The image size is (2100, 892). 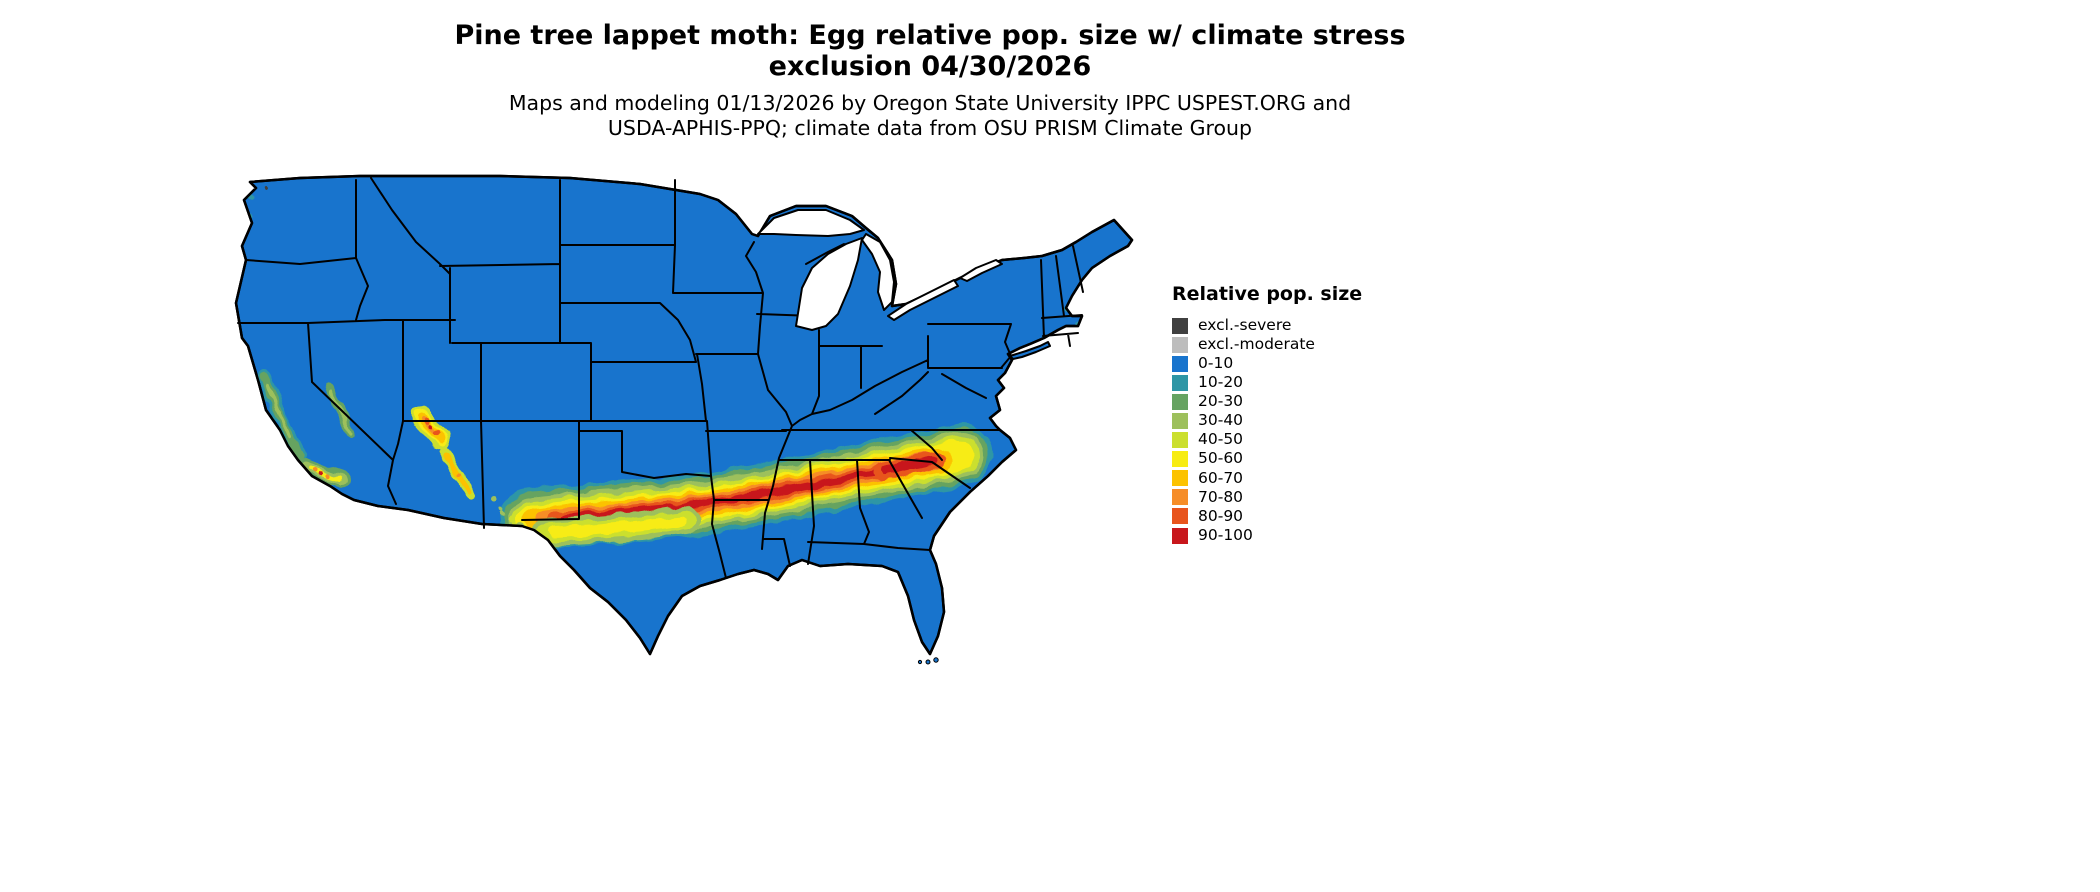 What do you see at coordinates (1221, 420) in the screenshot?
I see `legend-item-label: 30-40` at bounding box center [1221, 420].